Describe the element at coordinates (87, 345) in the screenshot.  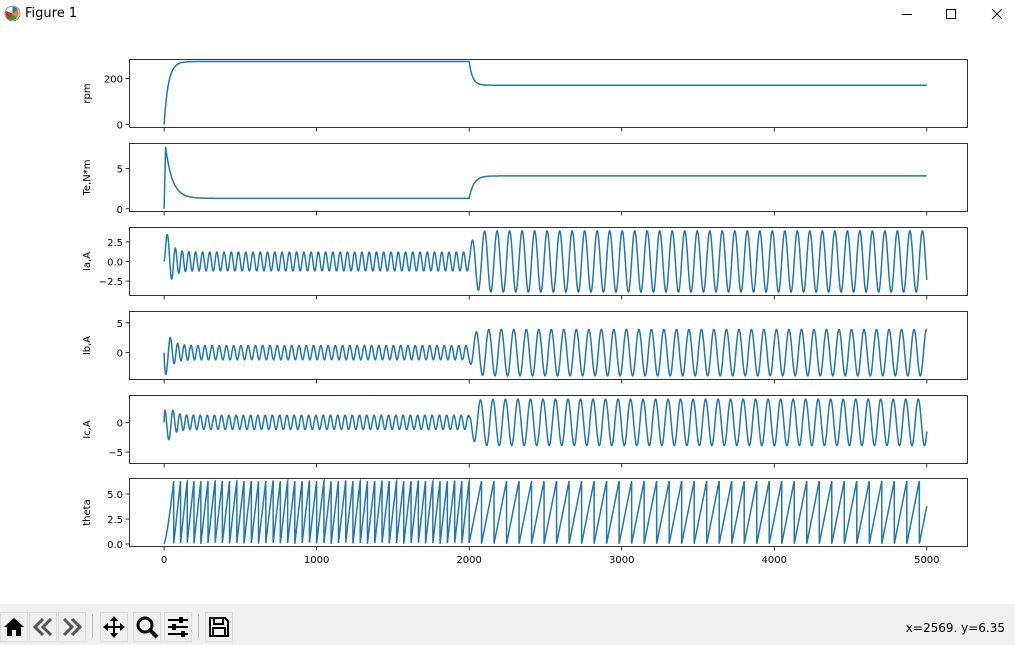
I see `ylabel: Ib,A` at that location.